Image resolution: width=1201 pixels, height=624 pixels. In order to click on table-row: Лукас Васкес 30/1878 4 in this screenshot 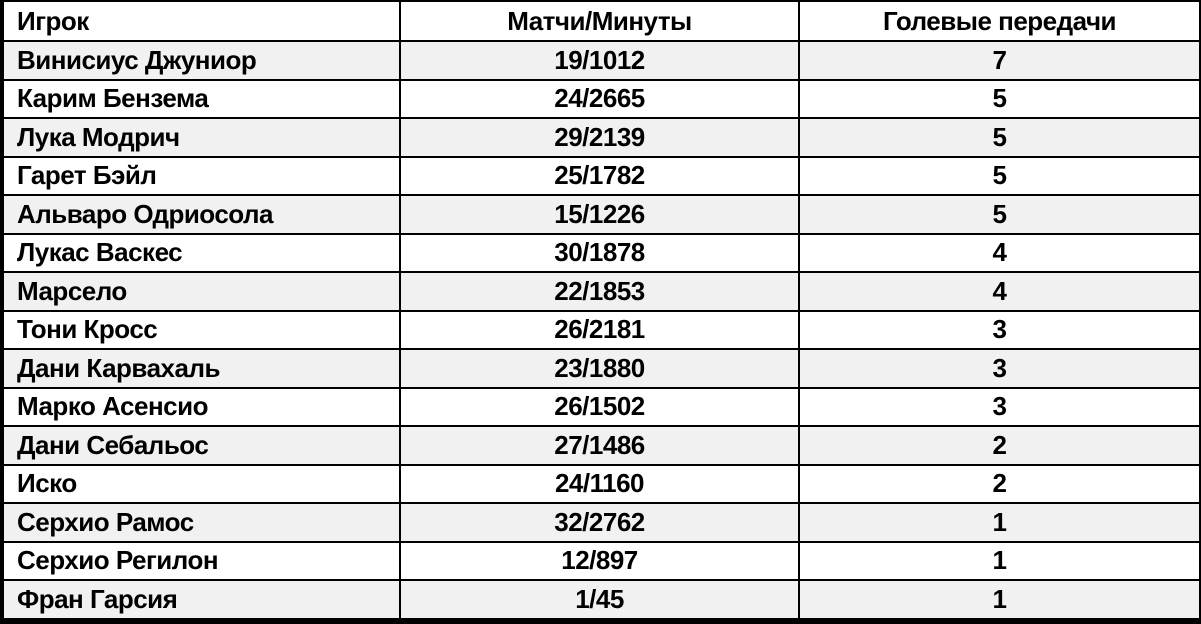, I will do `click(601, 252)`.